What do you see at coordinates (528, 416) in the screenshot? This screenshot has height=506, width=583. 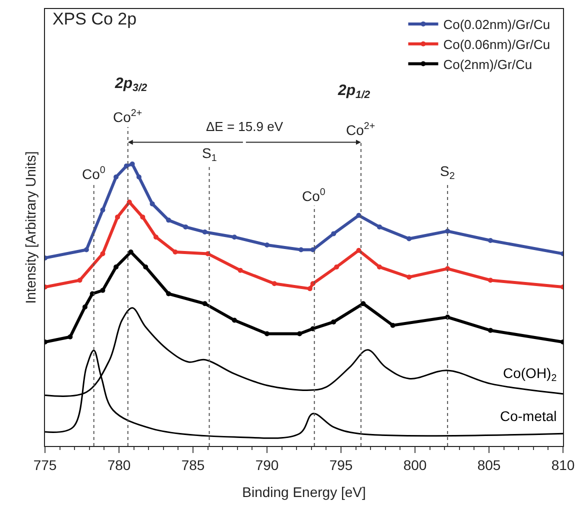 I see `series-label: Co-metal` at bounding box center [528, 416].